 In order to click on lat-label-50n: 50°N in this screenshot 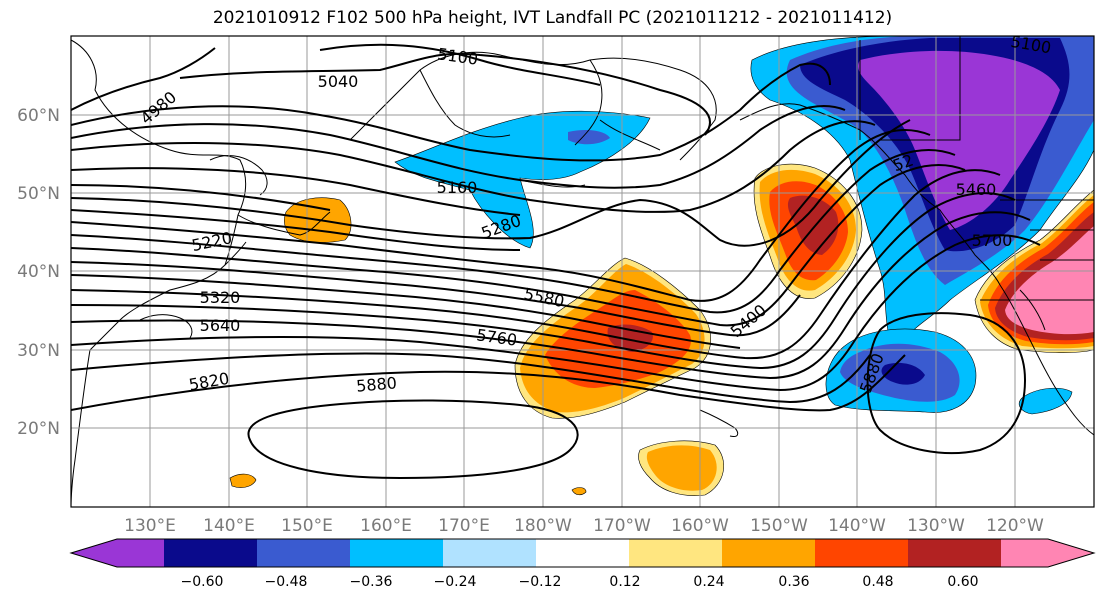, I will do `click(38, 194)`.